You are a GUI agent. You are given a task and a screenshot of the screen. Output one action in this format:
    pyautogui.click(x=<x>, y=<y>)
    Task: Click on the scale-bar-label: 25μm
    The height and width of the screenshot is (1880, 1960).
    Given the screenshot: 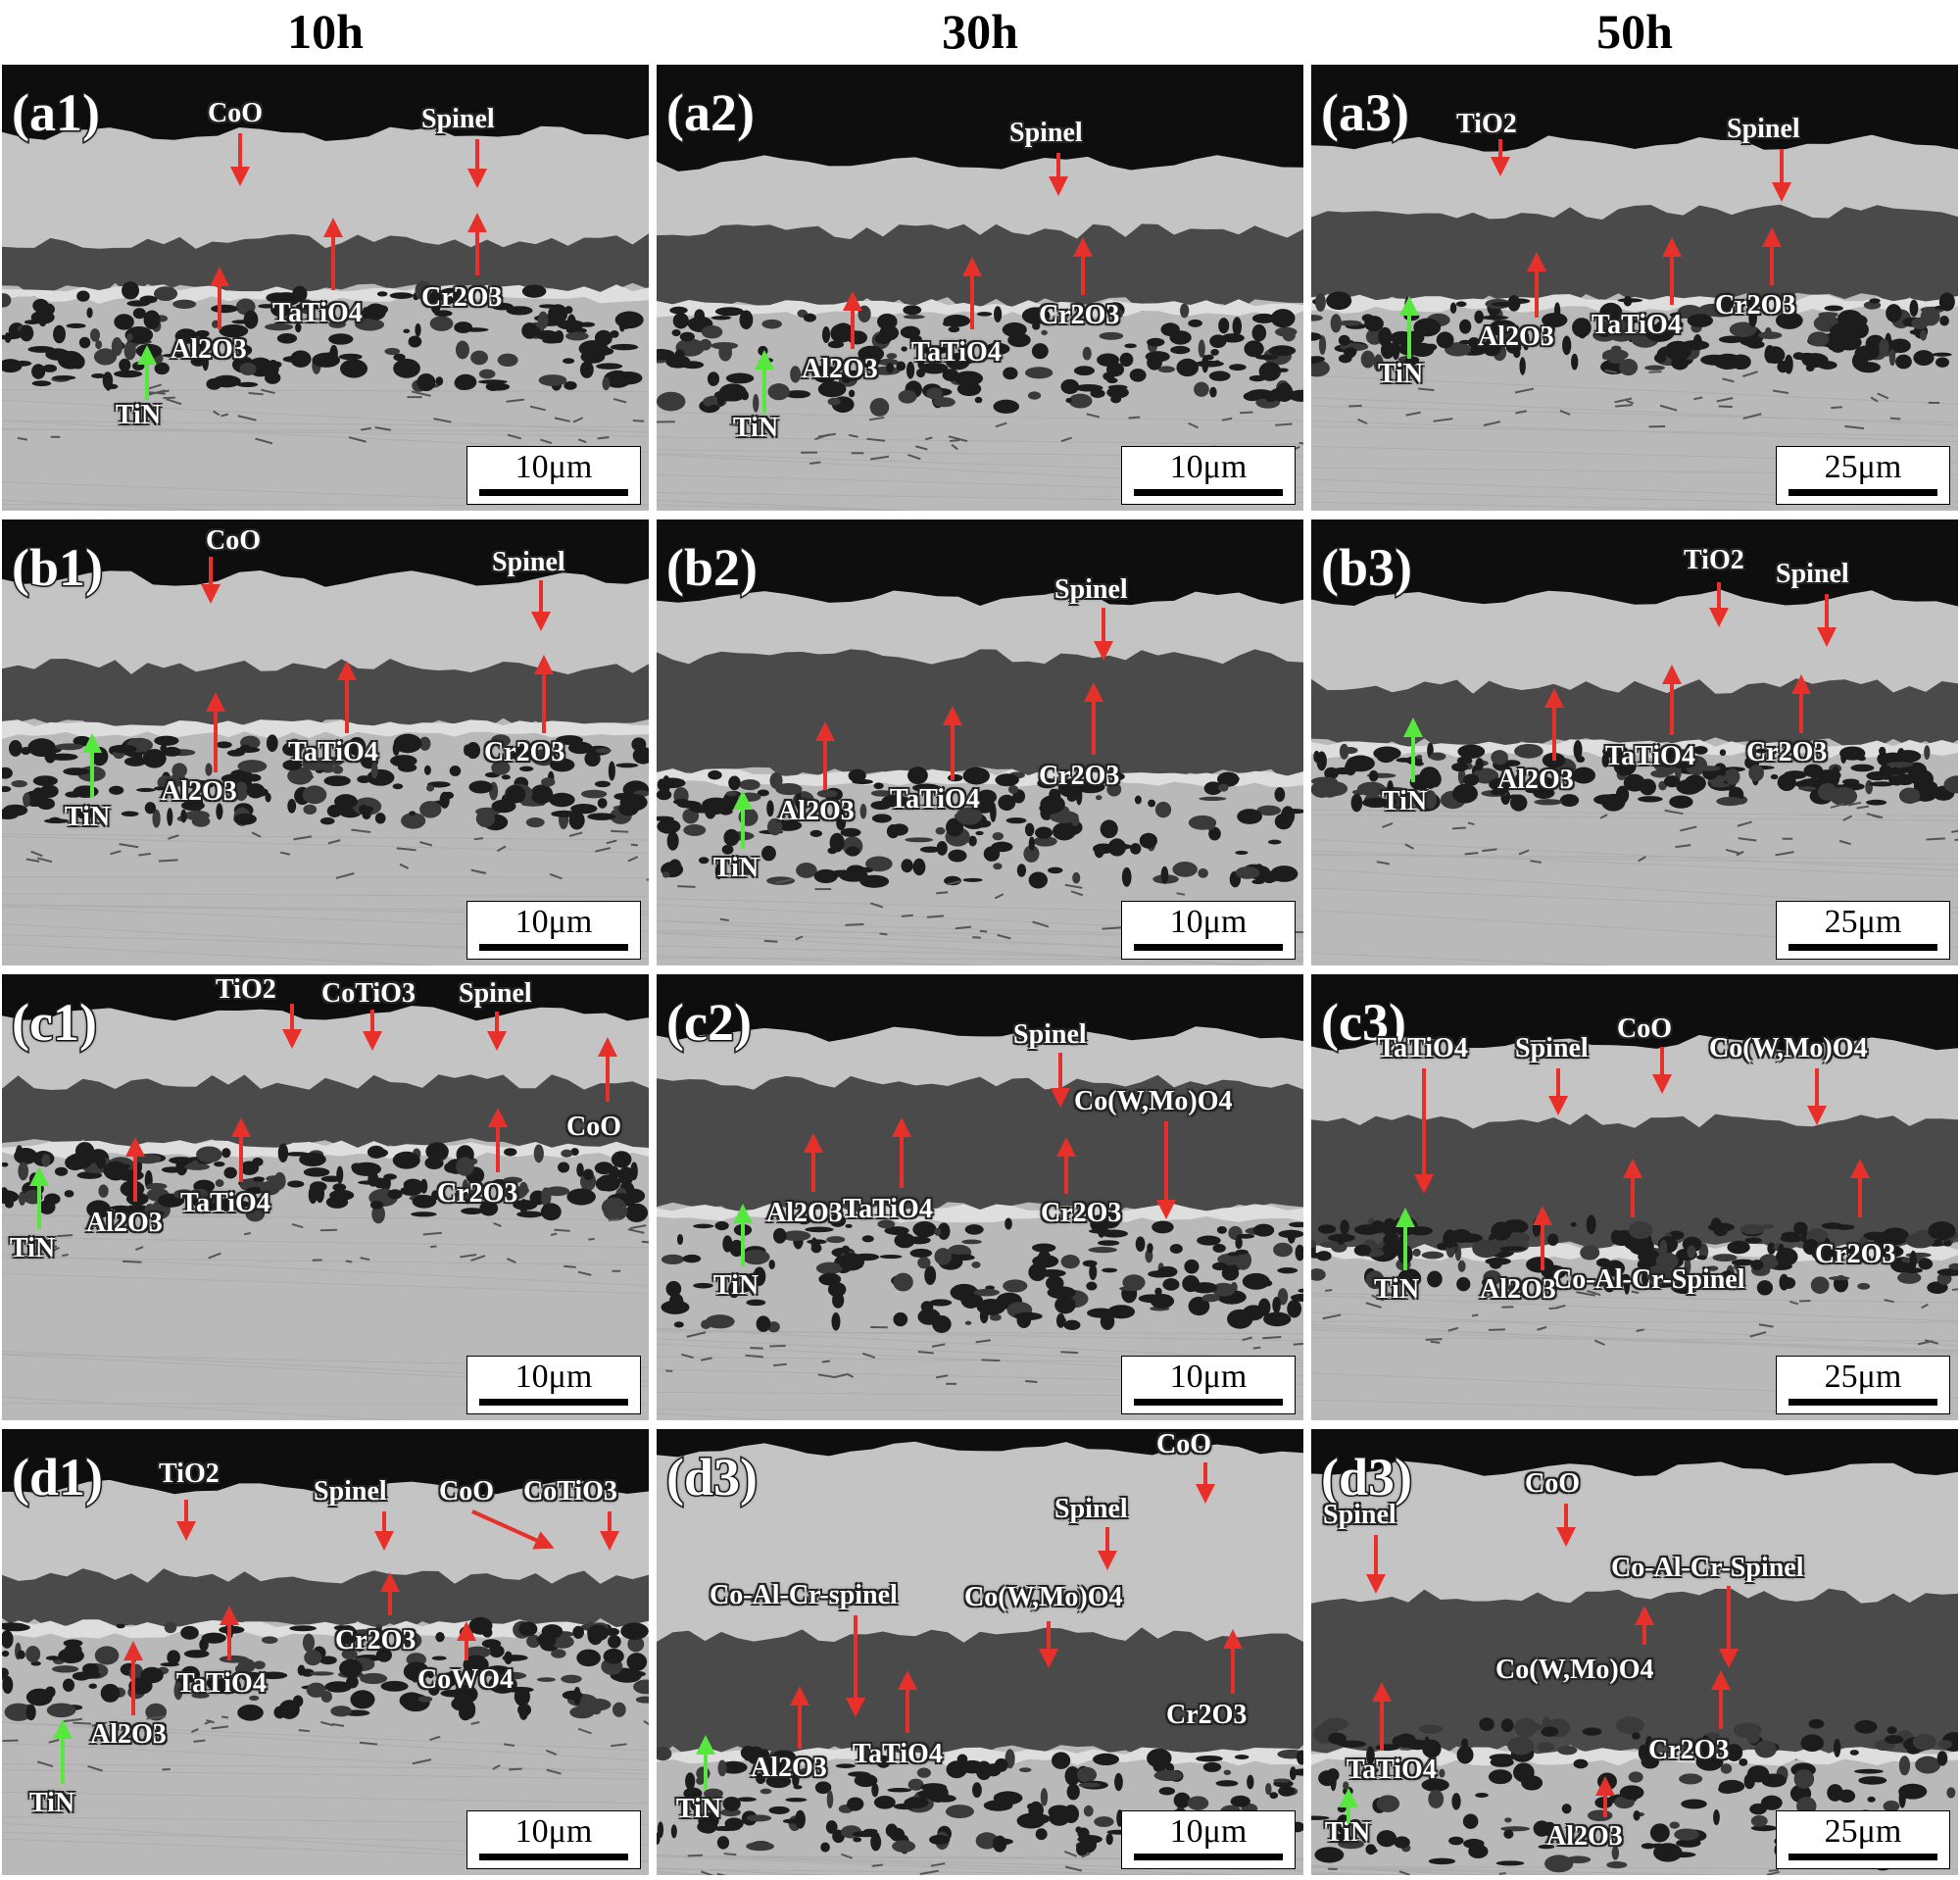 What is the action you would take?
    pyautogui.click(x=1863, y=922)
    